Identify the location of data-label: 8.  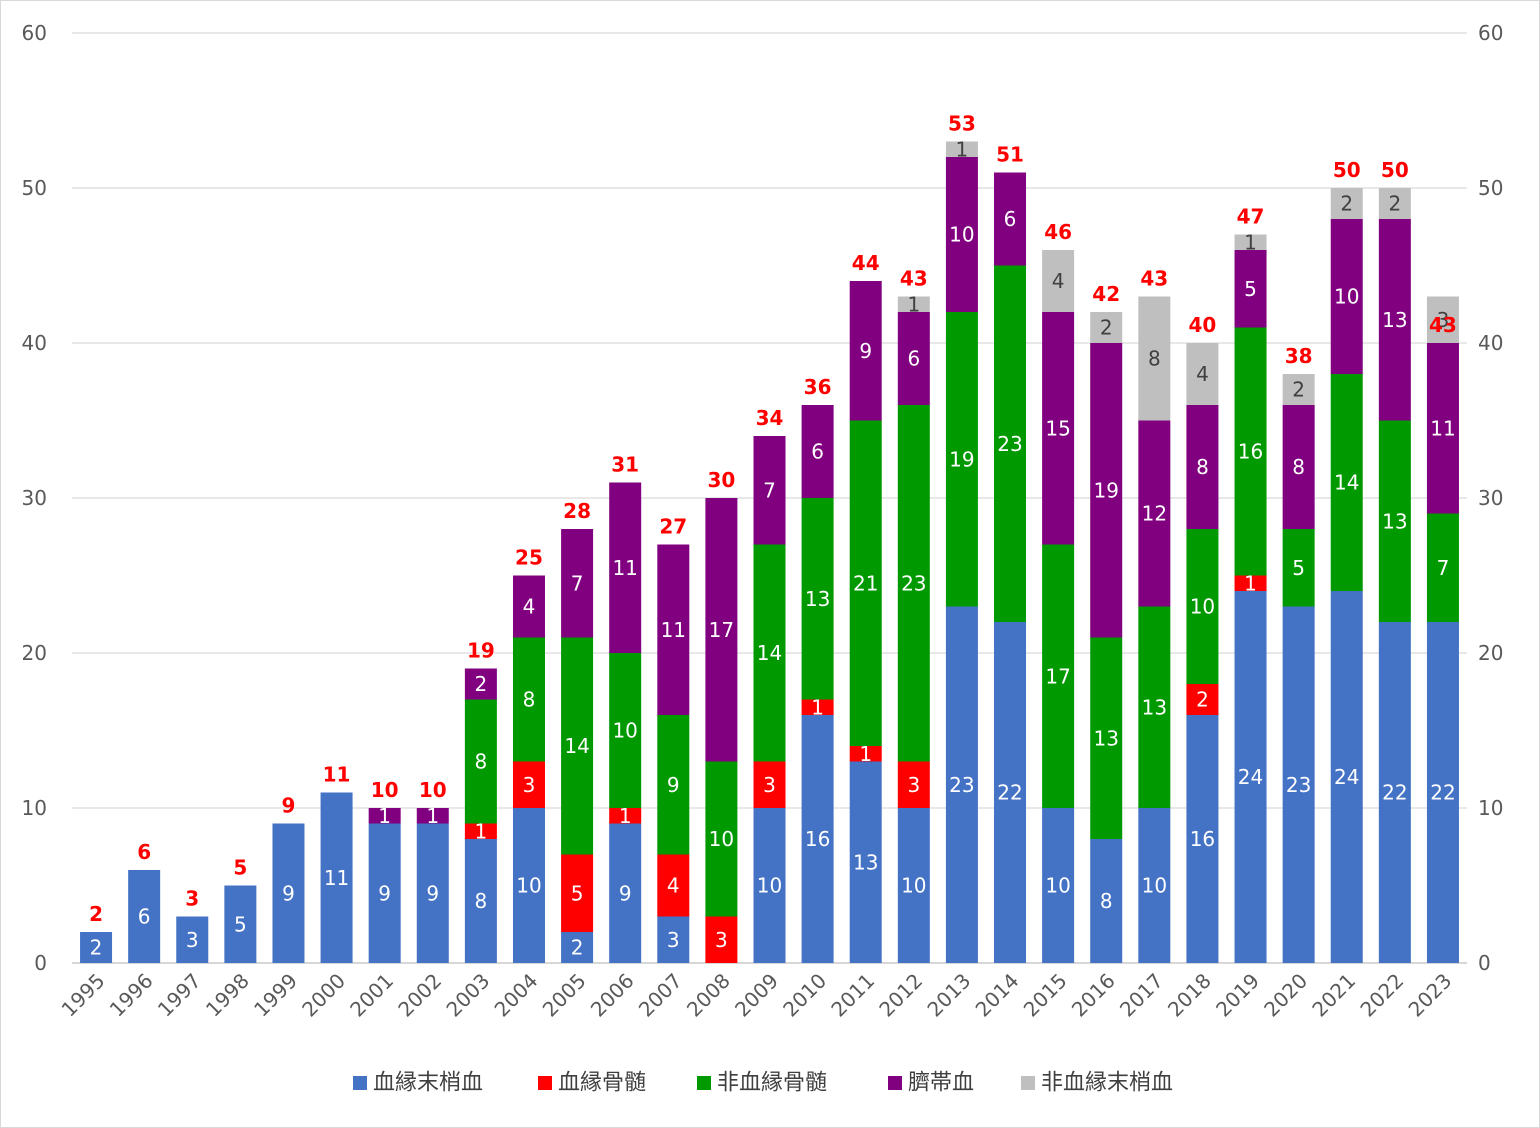
(481, 901).